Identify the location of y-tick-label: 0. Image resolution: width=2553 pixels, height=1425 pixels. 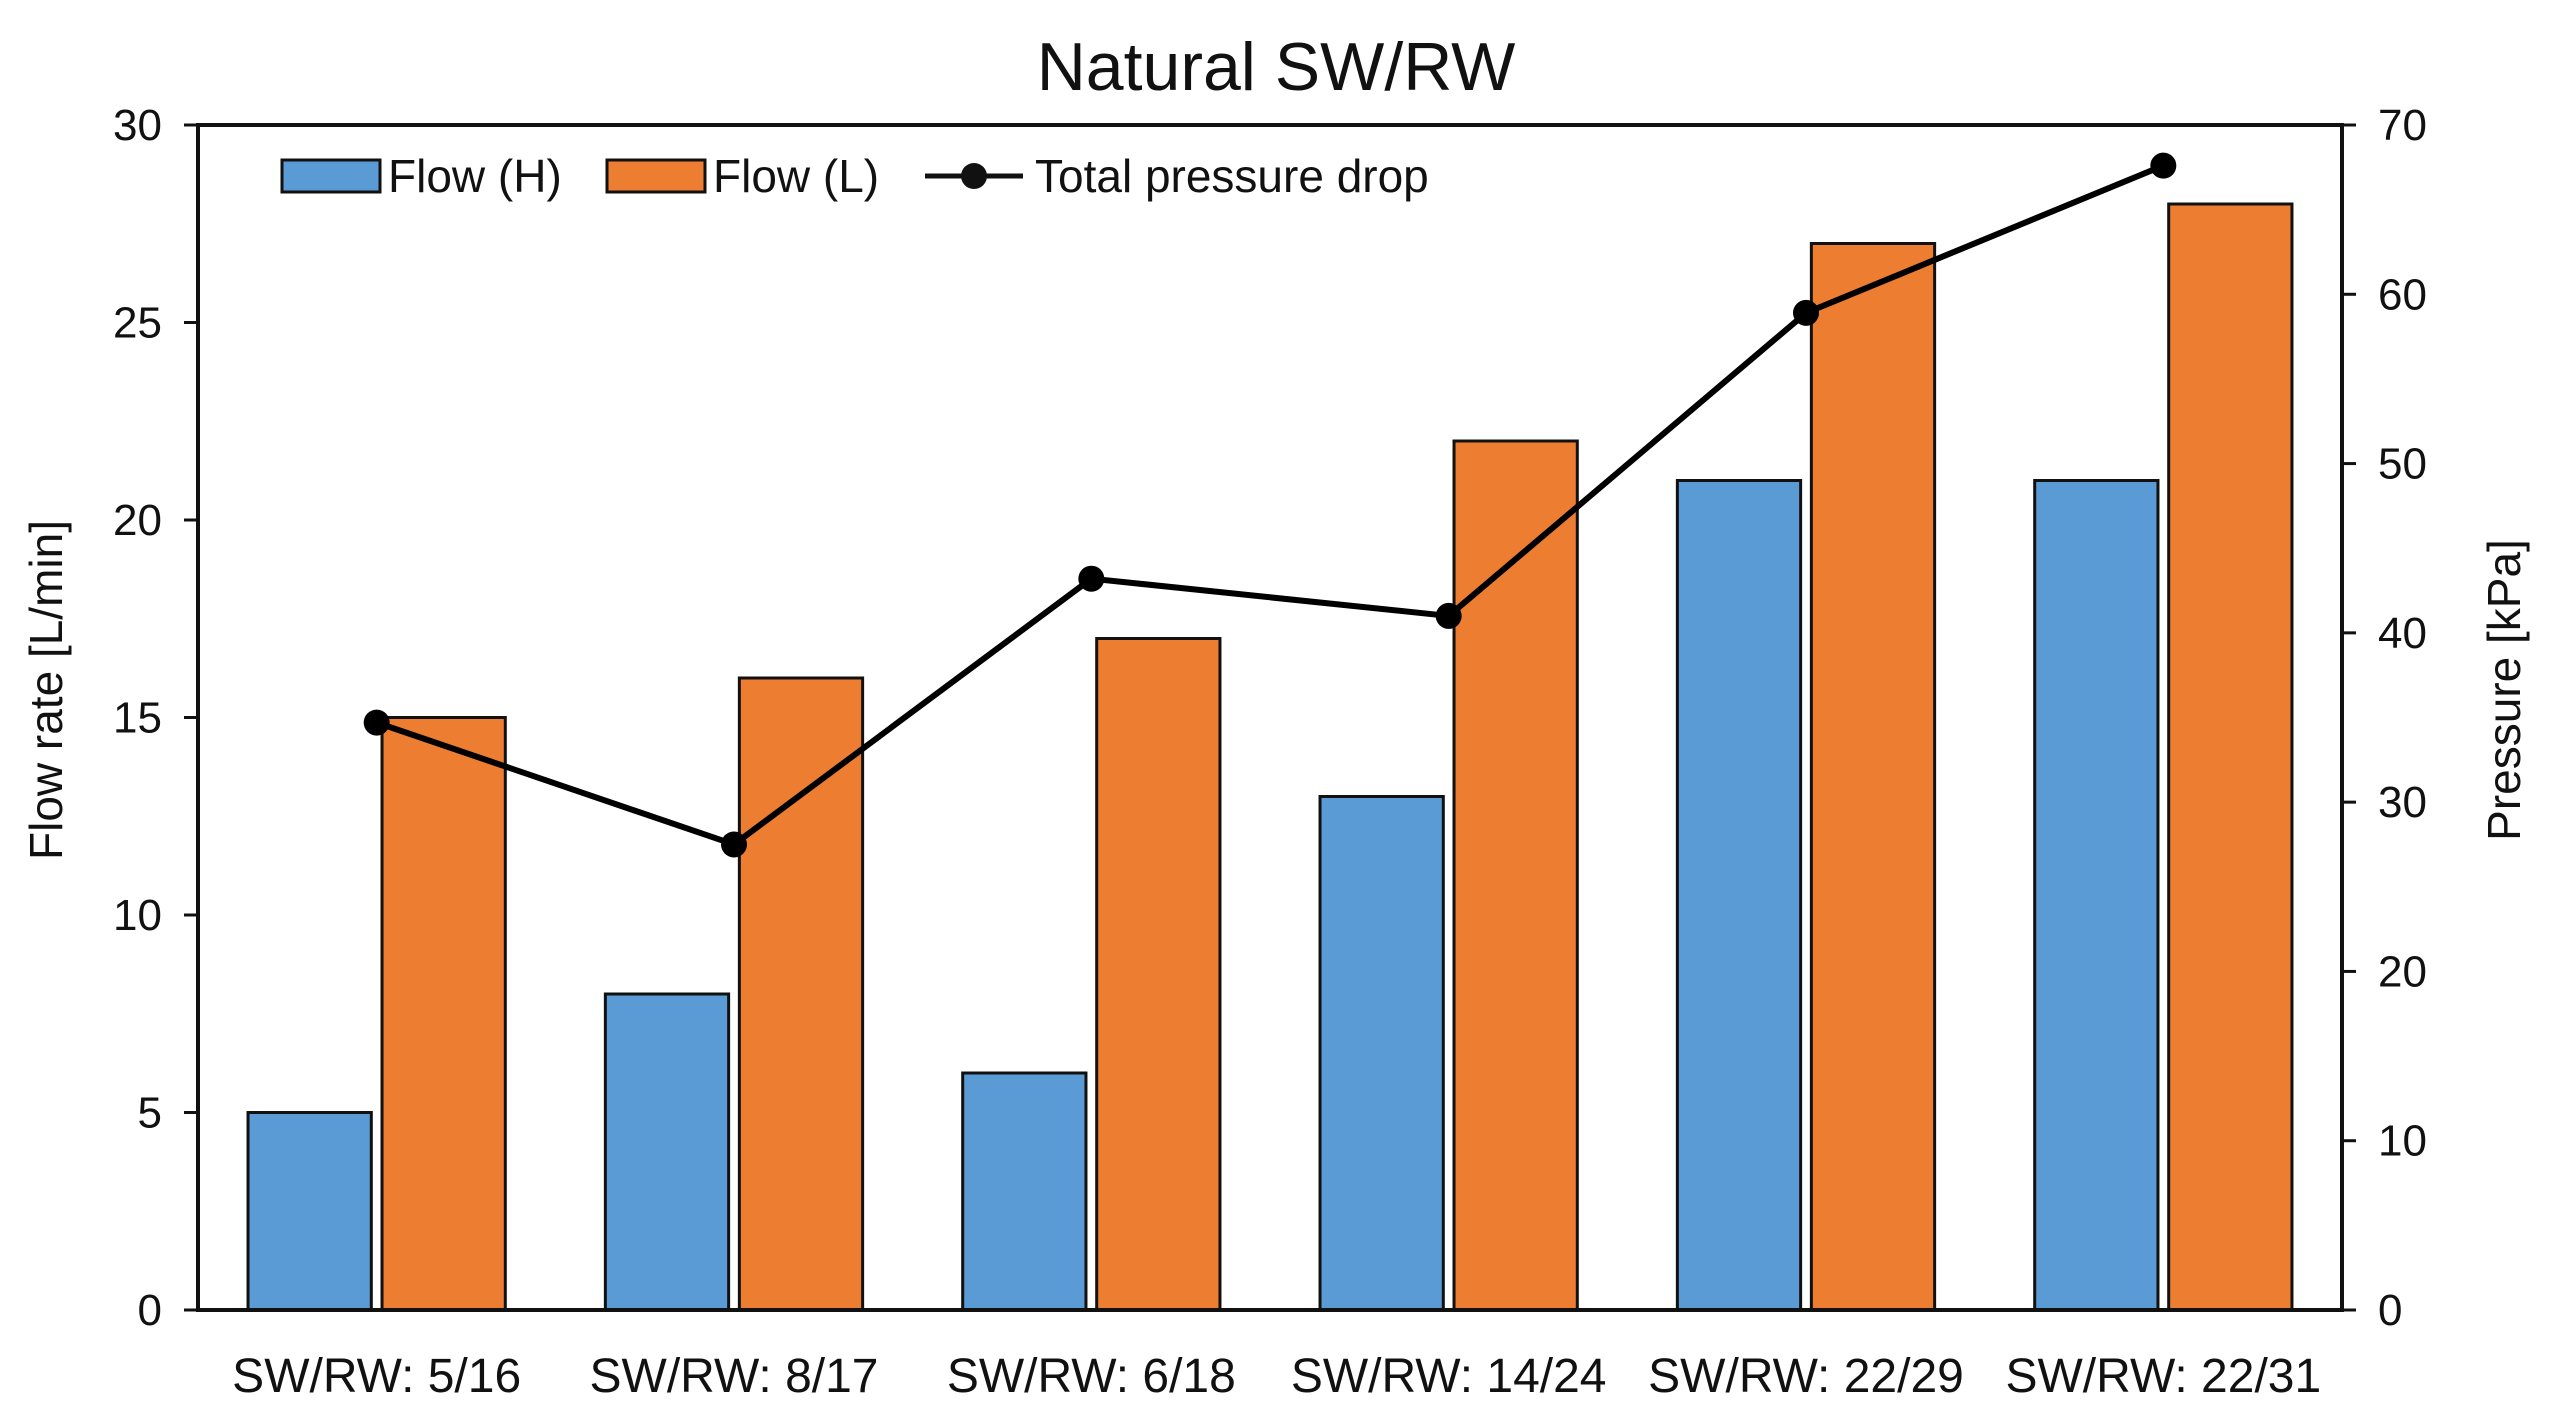
(150, 1310).